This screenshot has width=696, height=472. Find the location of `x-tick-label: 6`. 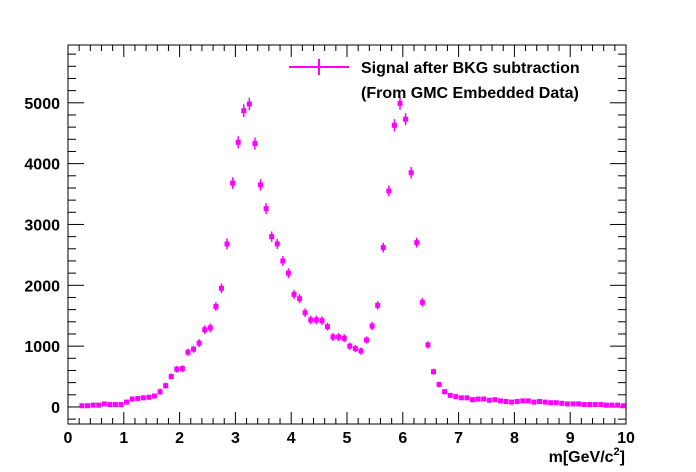

x-tick-label: 6 is located at coordinates (402, 438).